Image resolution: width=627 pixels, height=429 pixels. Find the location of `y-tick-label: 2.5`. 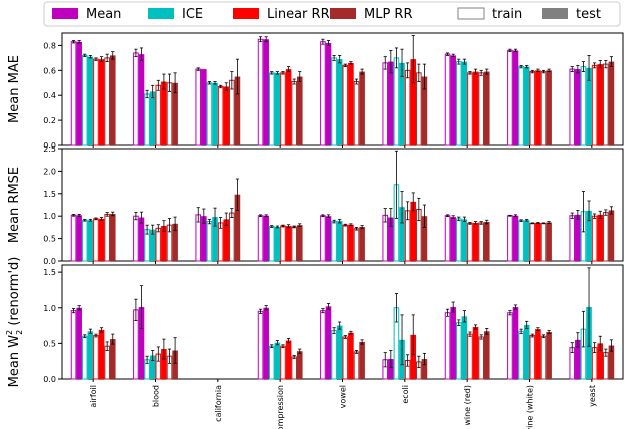

y-tick-label: 2.5 is located at coordinates (49, 149).